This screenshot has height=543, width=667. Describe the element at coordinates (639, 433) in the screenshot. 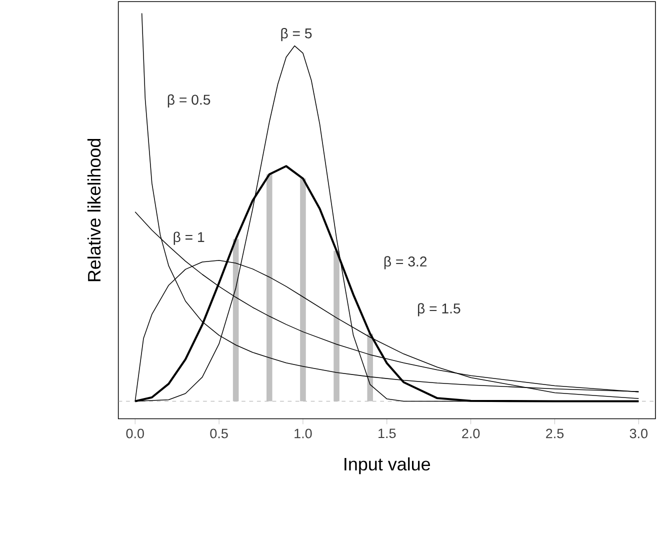

I see `x-tick-label: 3.0` at that location.